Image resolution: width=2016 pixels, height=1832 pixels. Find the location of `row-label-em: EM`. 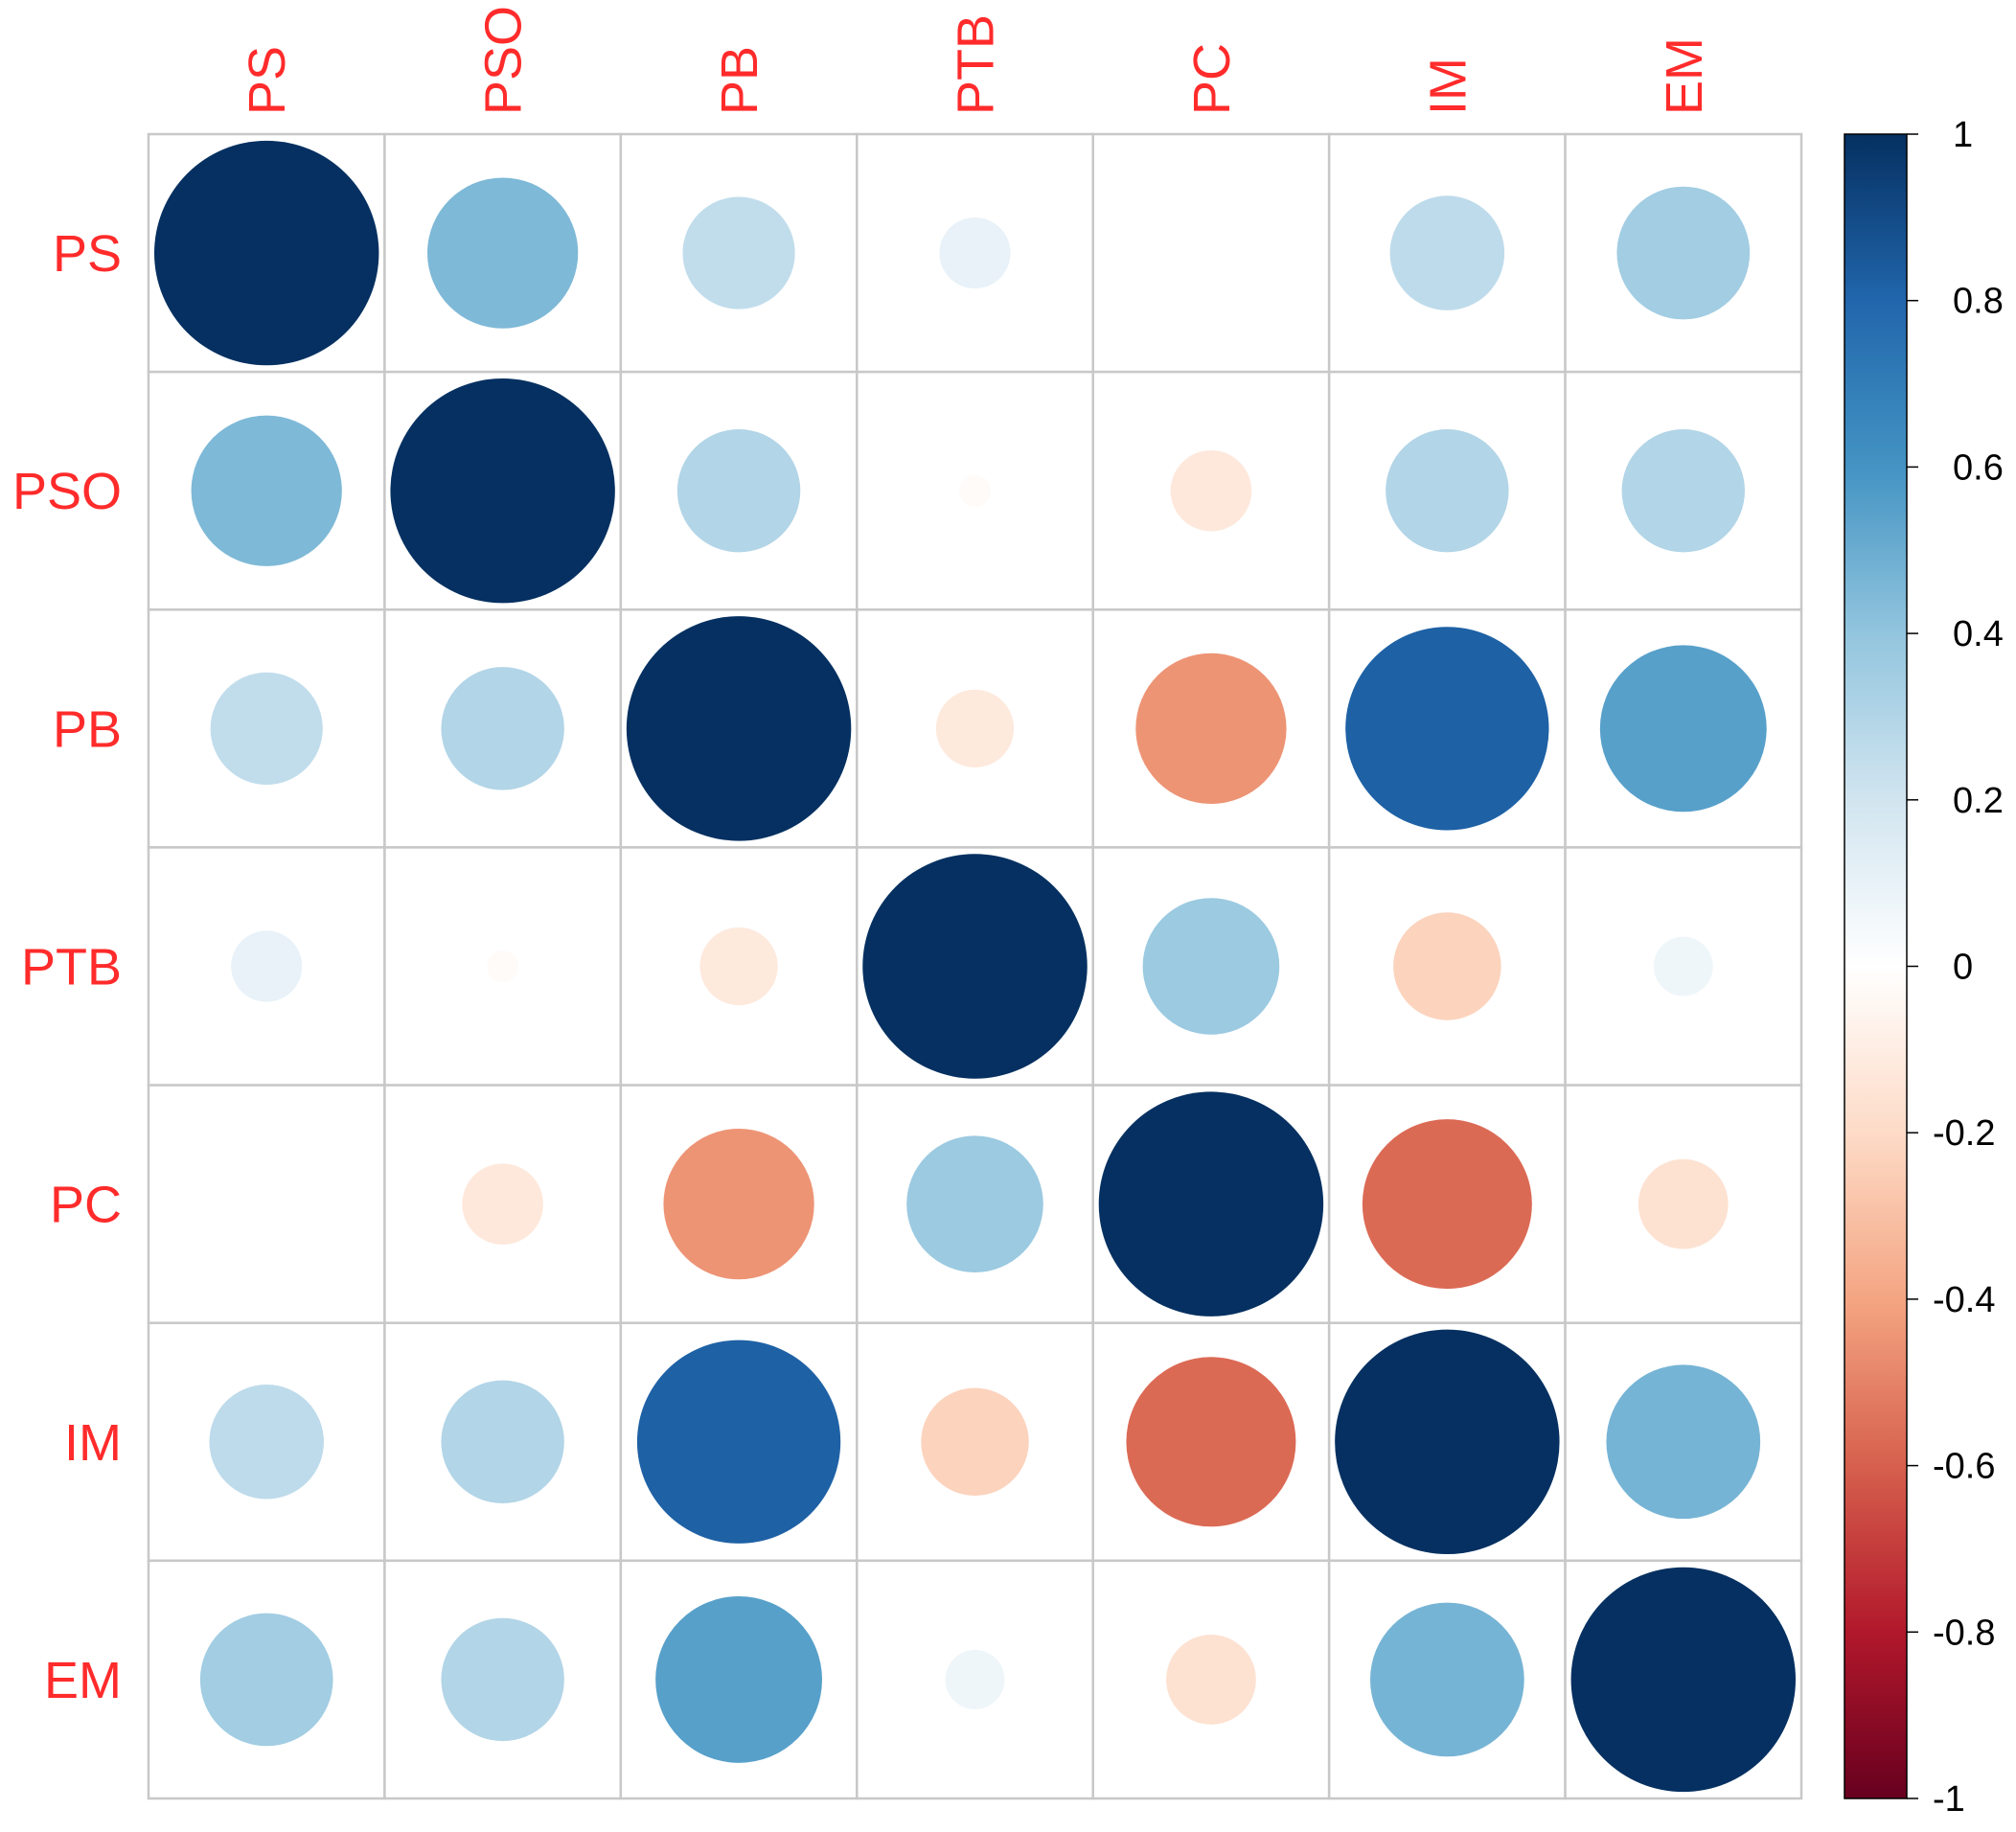

row-label-em: EM is located at coordinates (83, 1681).